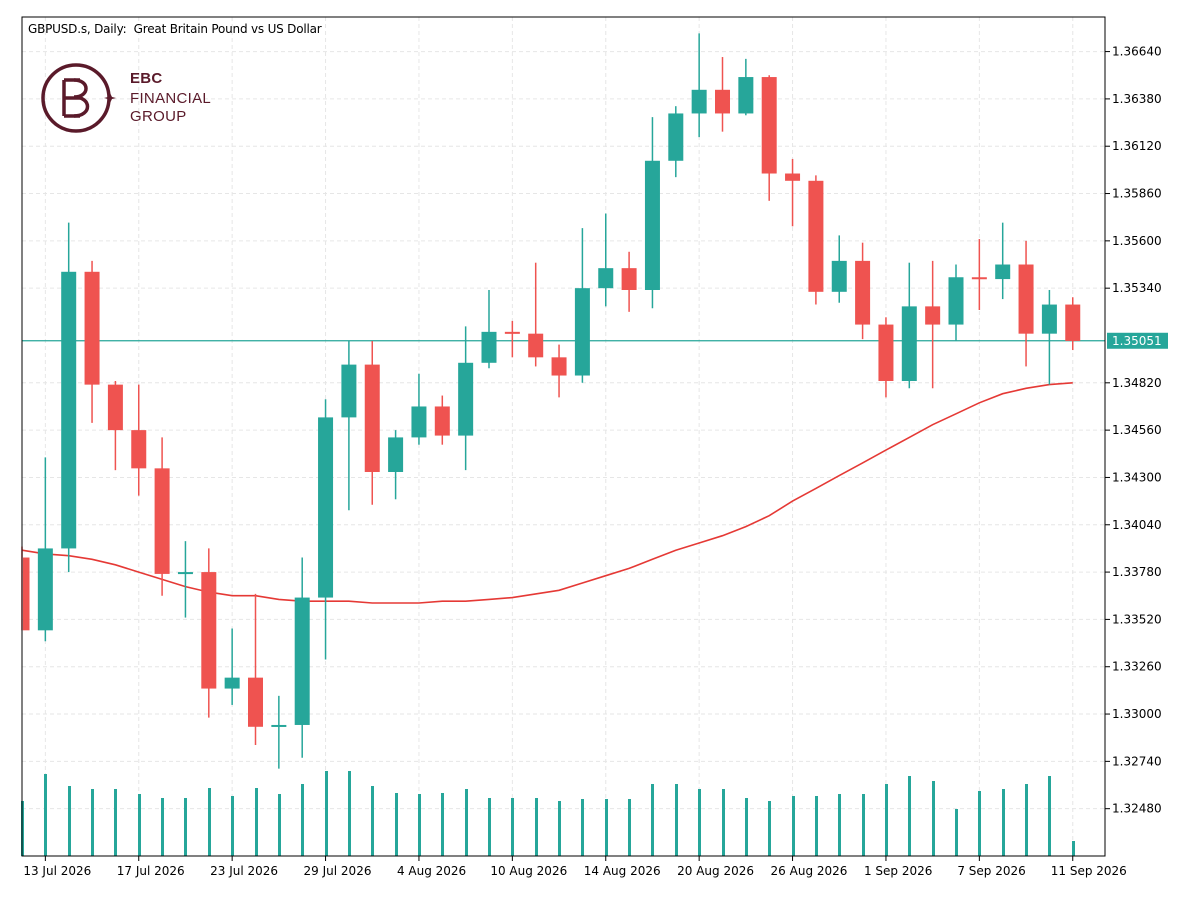 The image size is (1200, 908). Describe the element at coordinates (1089, 871) in the screenshot. I see `time-tick-label: 11 Sep 2026` at that location.